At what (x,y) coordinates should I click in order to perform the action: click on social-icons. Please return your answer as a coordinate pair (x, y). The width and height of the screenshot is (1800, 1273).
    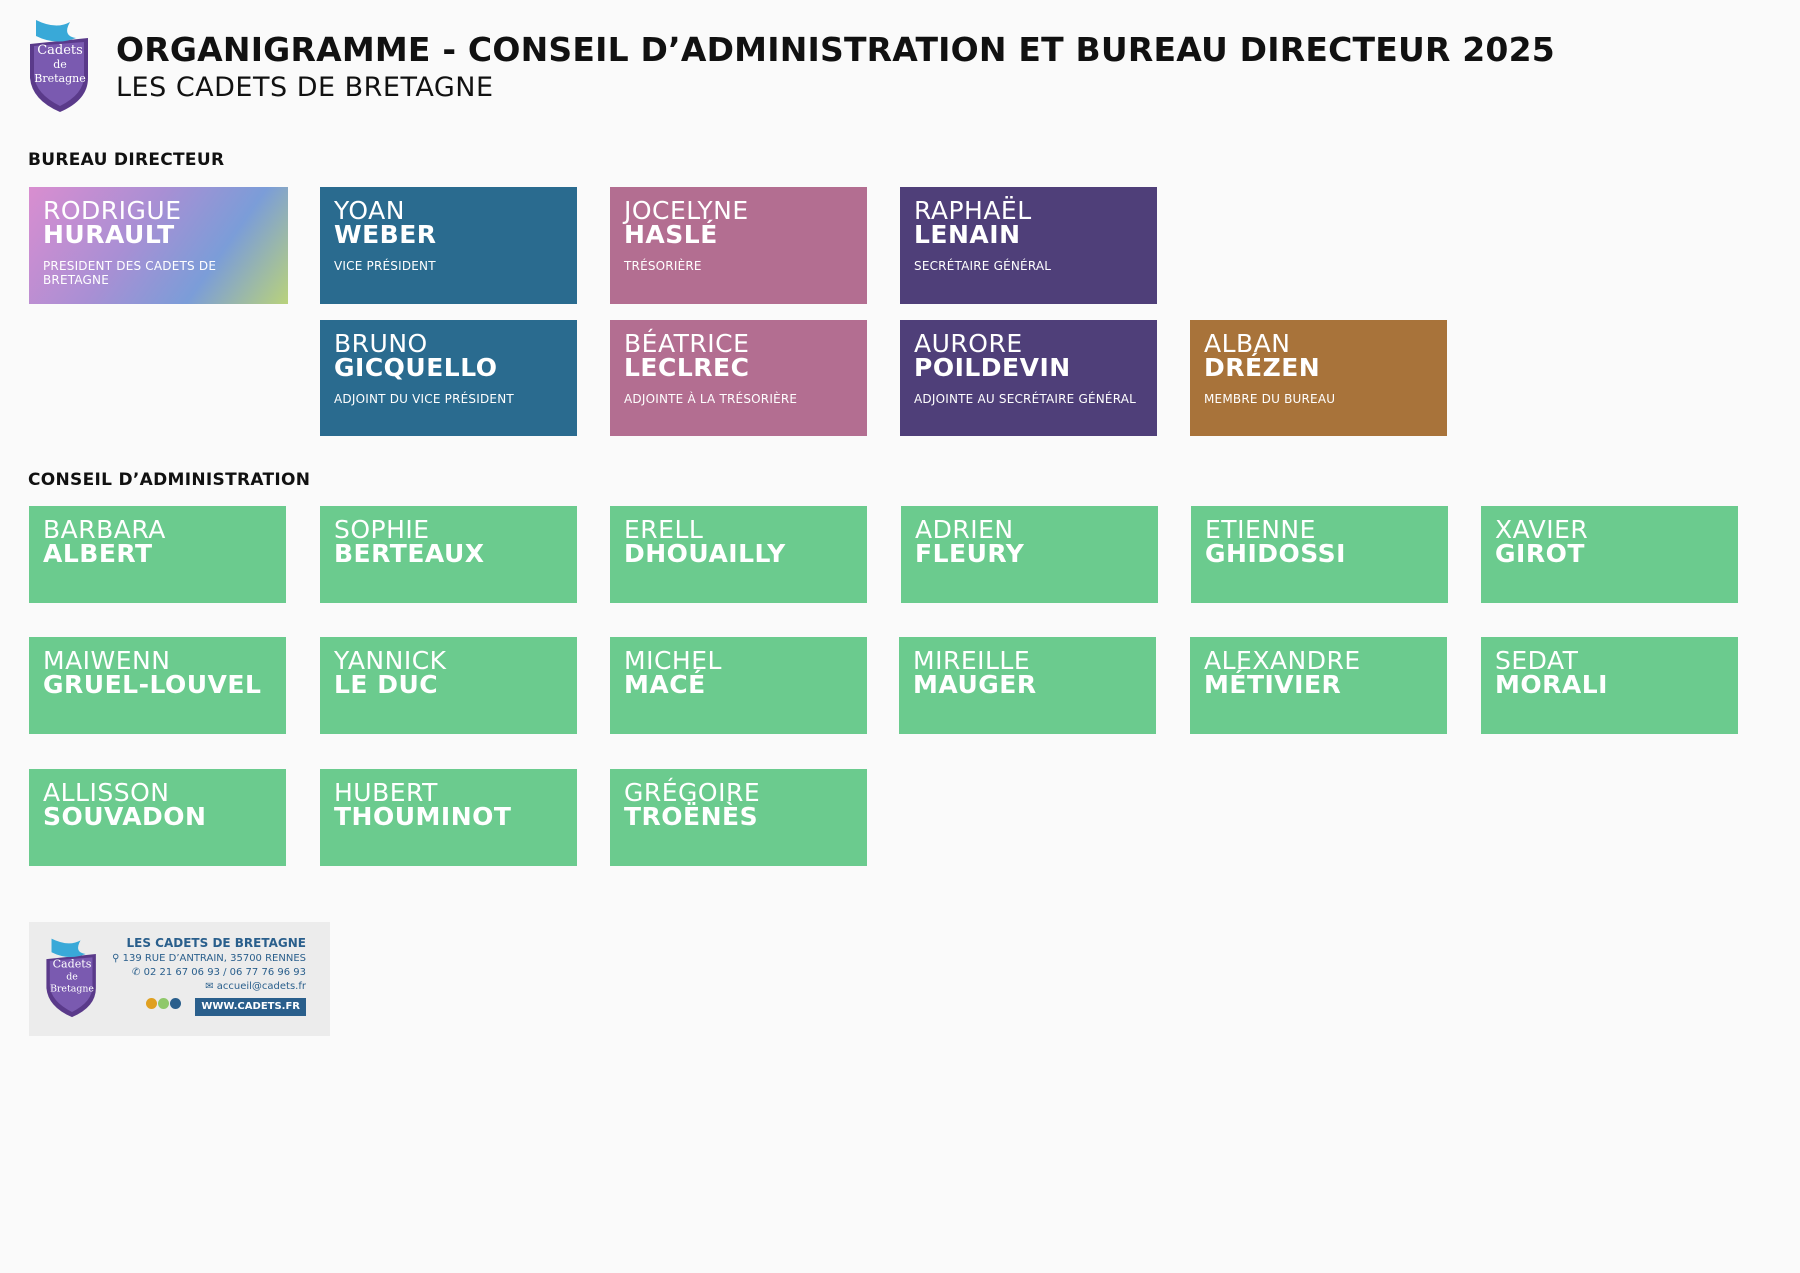
    Looking at the image, I should click on (163, 1006).